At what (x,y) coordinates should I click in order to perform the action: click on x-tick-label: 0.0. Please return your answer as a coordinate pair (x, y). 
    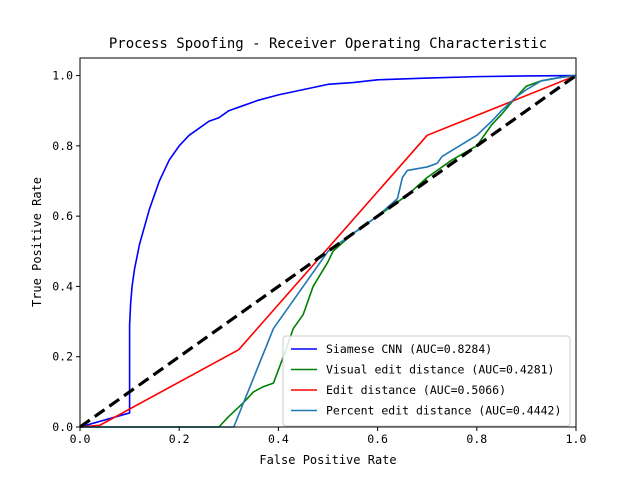
    Looking at the image, I should click on (80, 439).